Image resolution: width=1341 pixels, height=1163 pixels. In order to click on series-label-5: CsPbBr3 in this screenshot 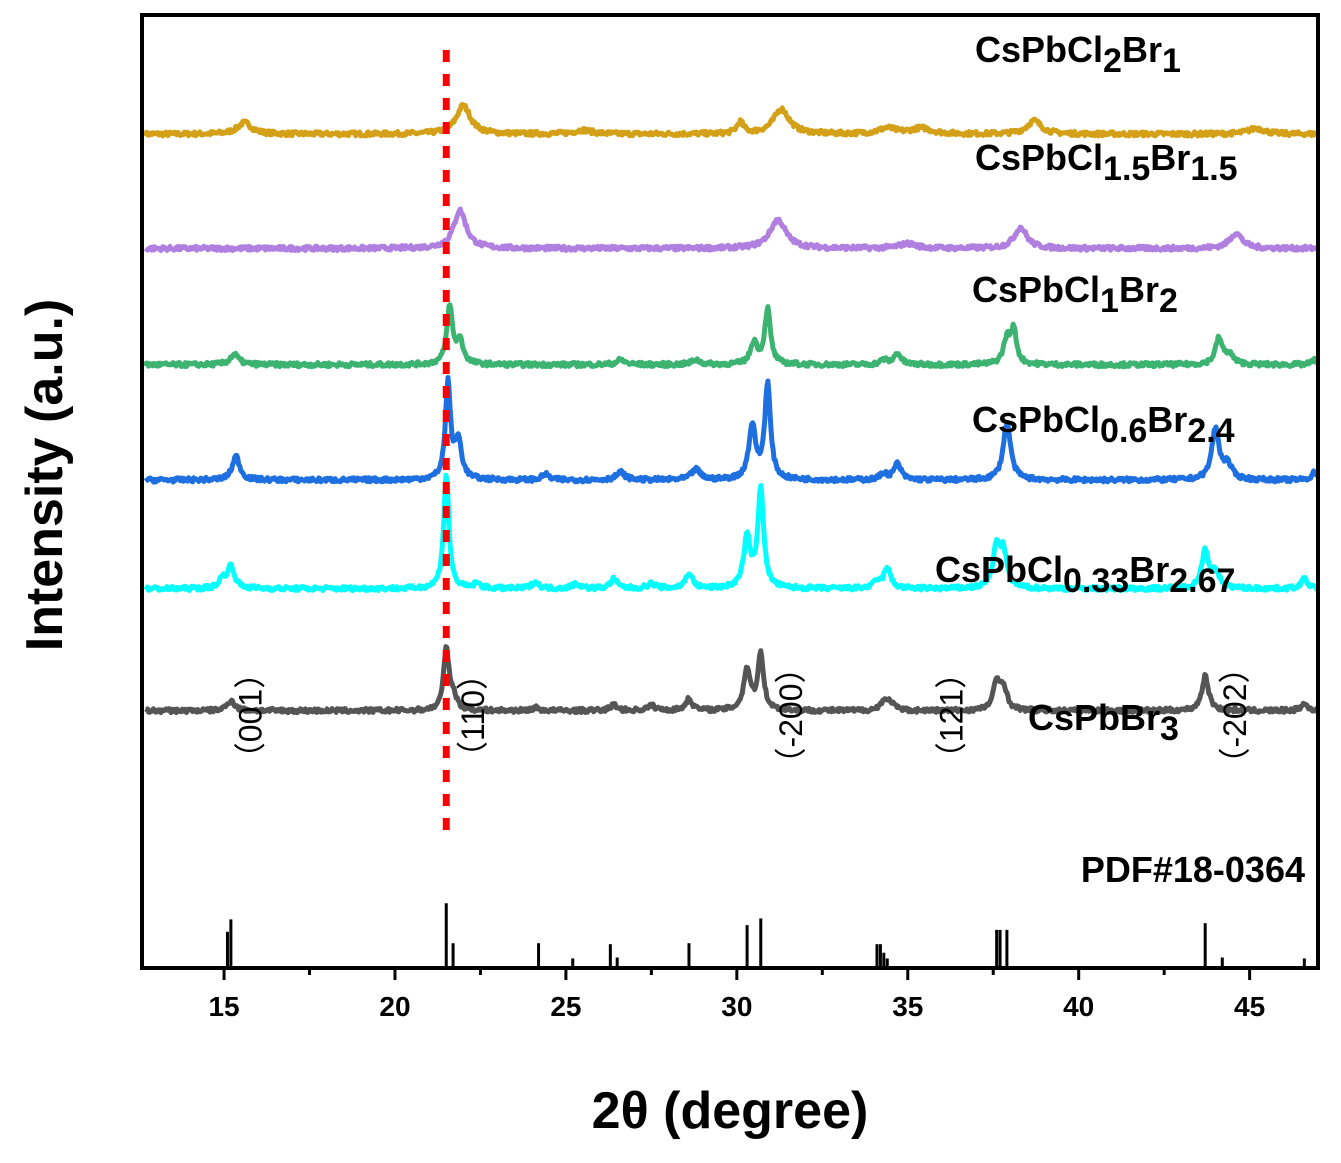, I will do `click(1103, 722)`.